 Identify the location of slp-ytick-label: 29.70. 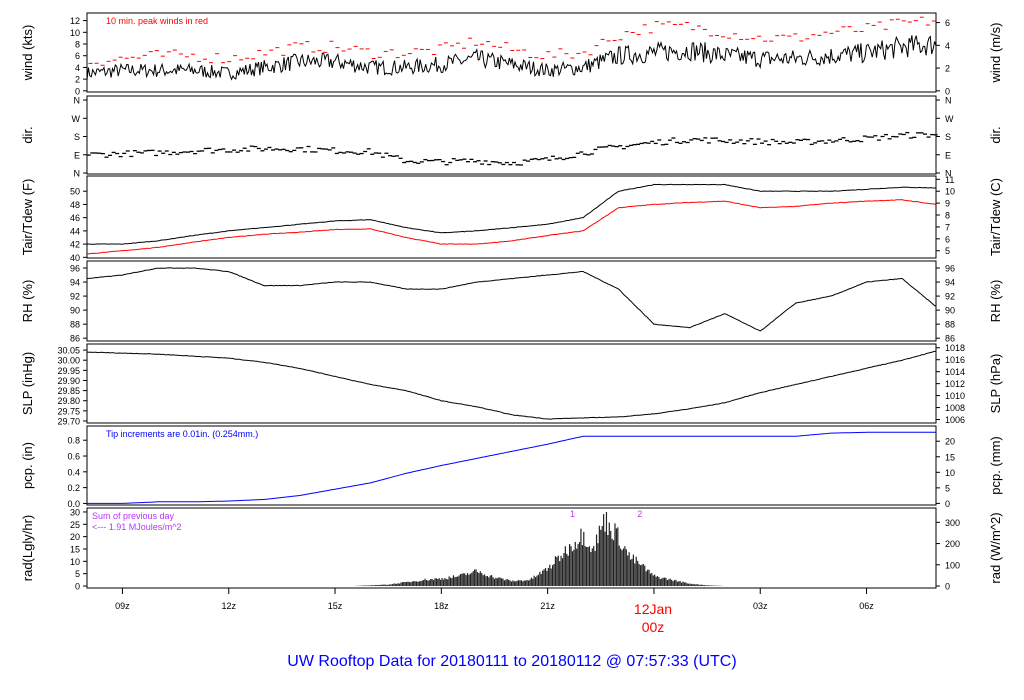
(68, 421).